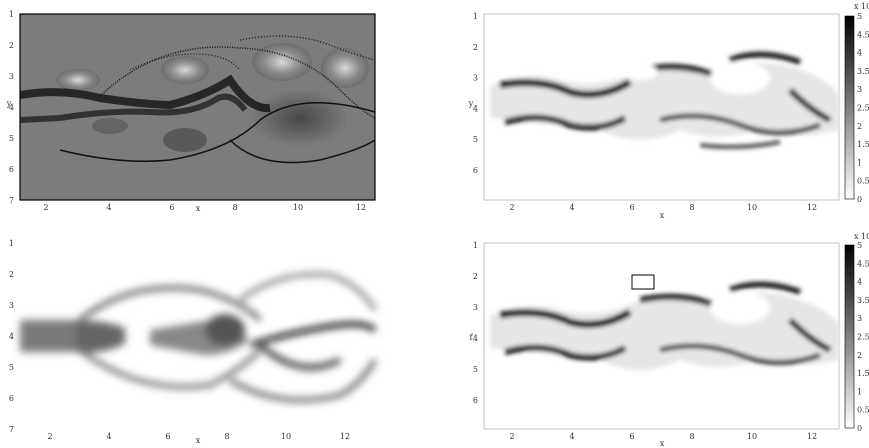  I want to click on y-ticks: 1 2 3 4 5 6 7, so click(11, 336).